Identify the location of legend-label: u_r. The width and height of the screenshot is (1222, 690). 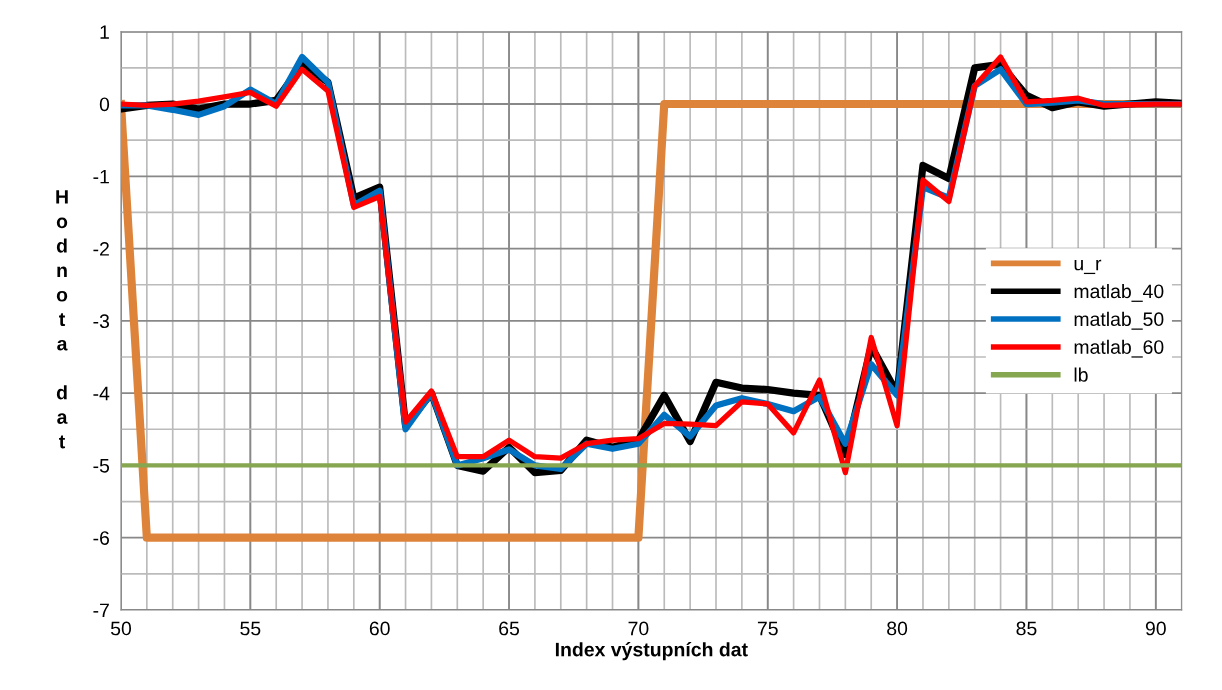
(1088, 267).